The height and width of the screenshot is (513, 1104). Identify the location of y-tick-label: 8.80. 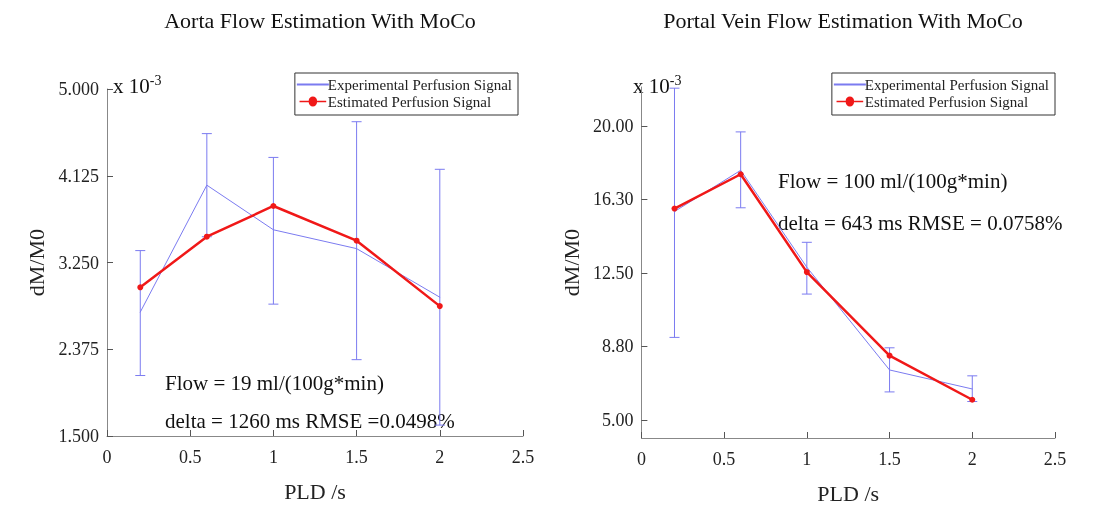
(617, 345).